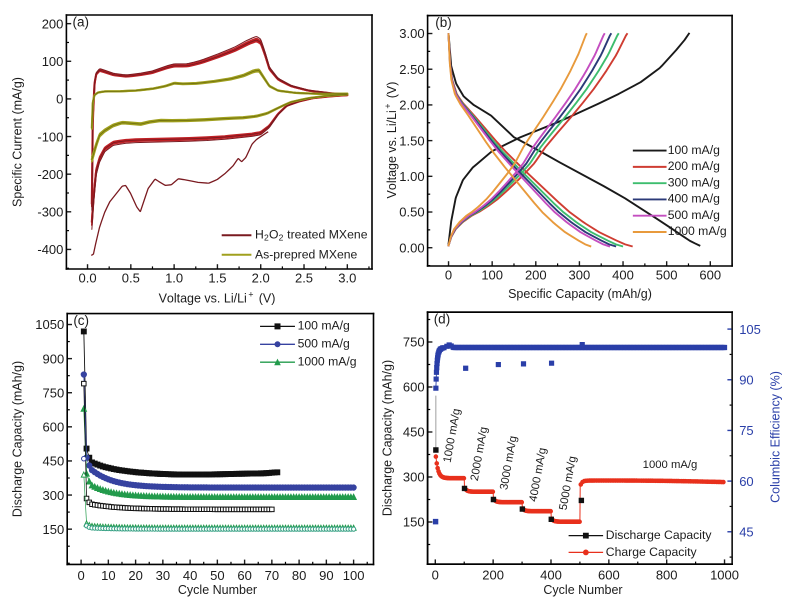  What do you see at coordinates (50, 249) in the screenshot?
I see `svg-text: -400` at bounding box center [50, 249].